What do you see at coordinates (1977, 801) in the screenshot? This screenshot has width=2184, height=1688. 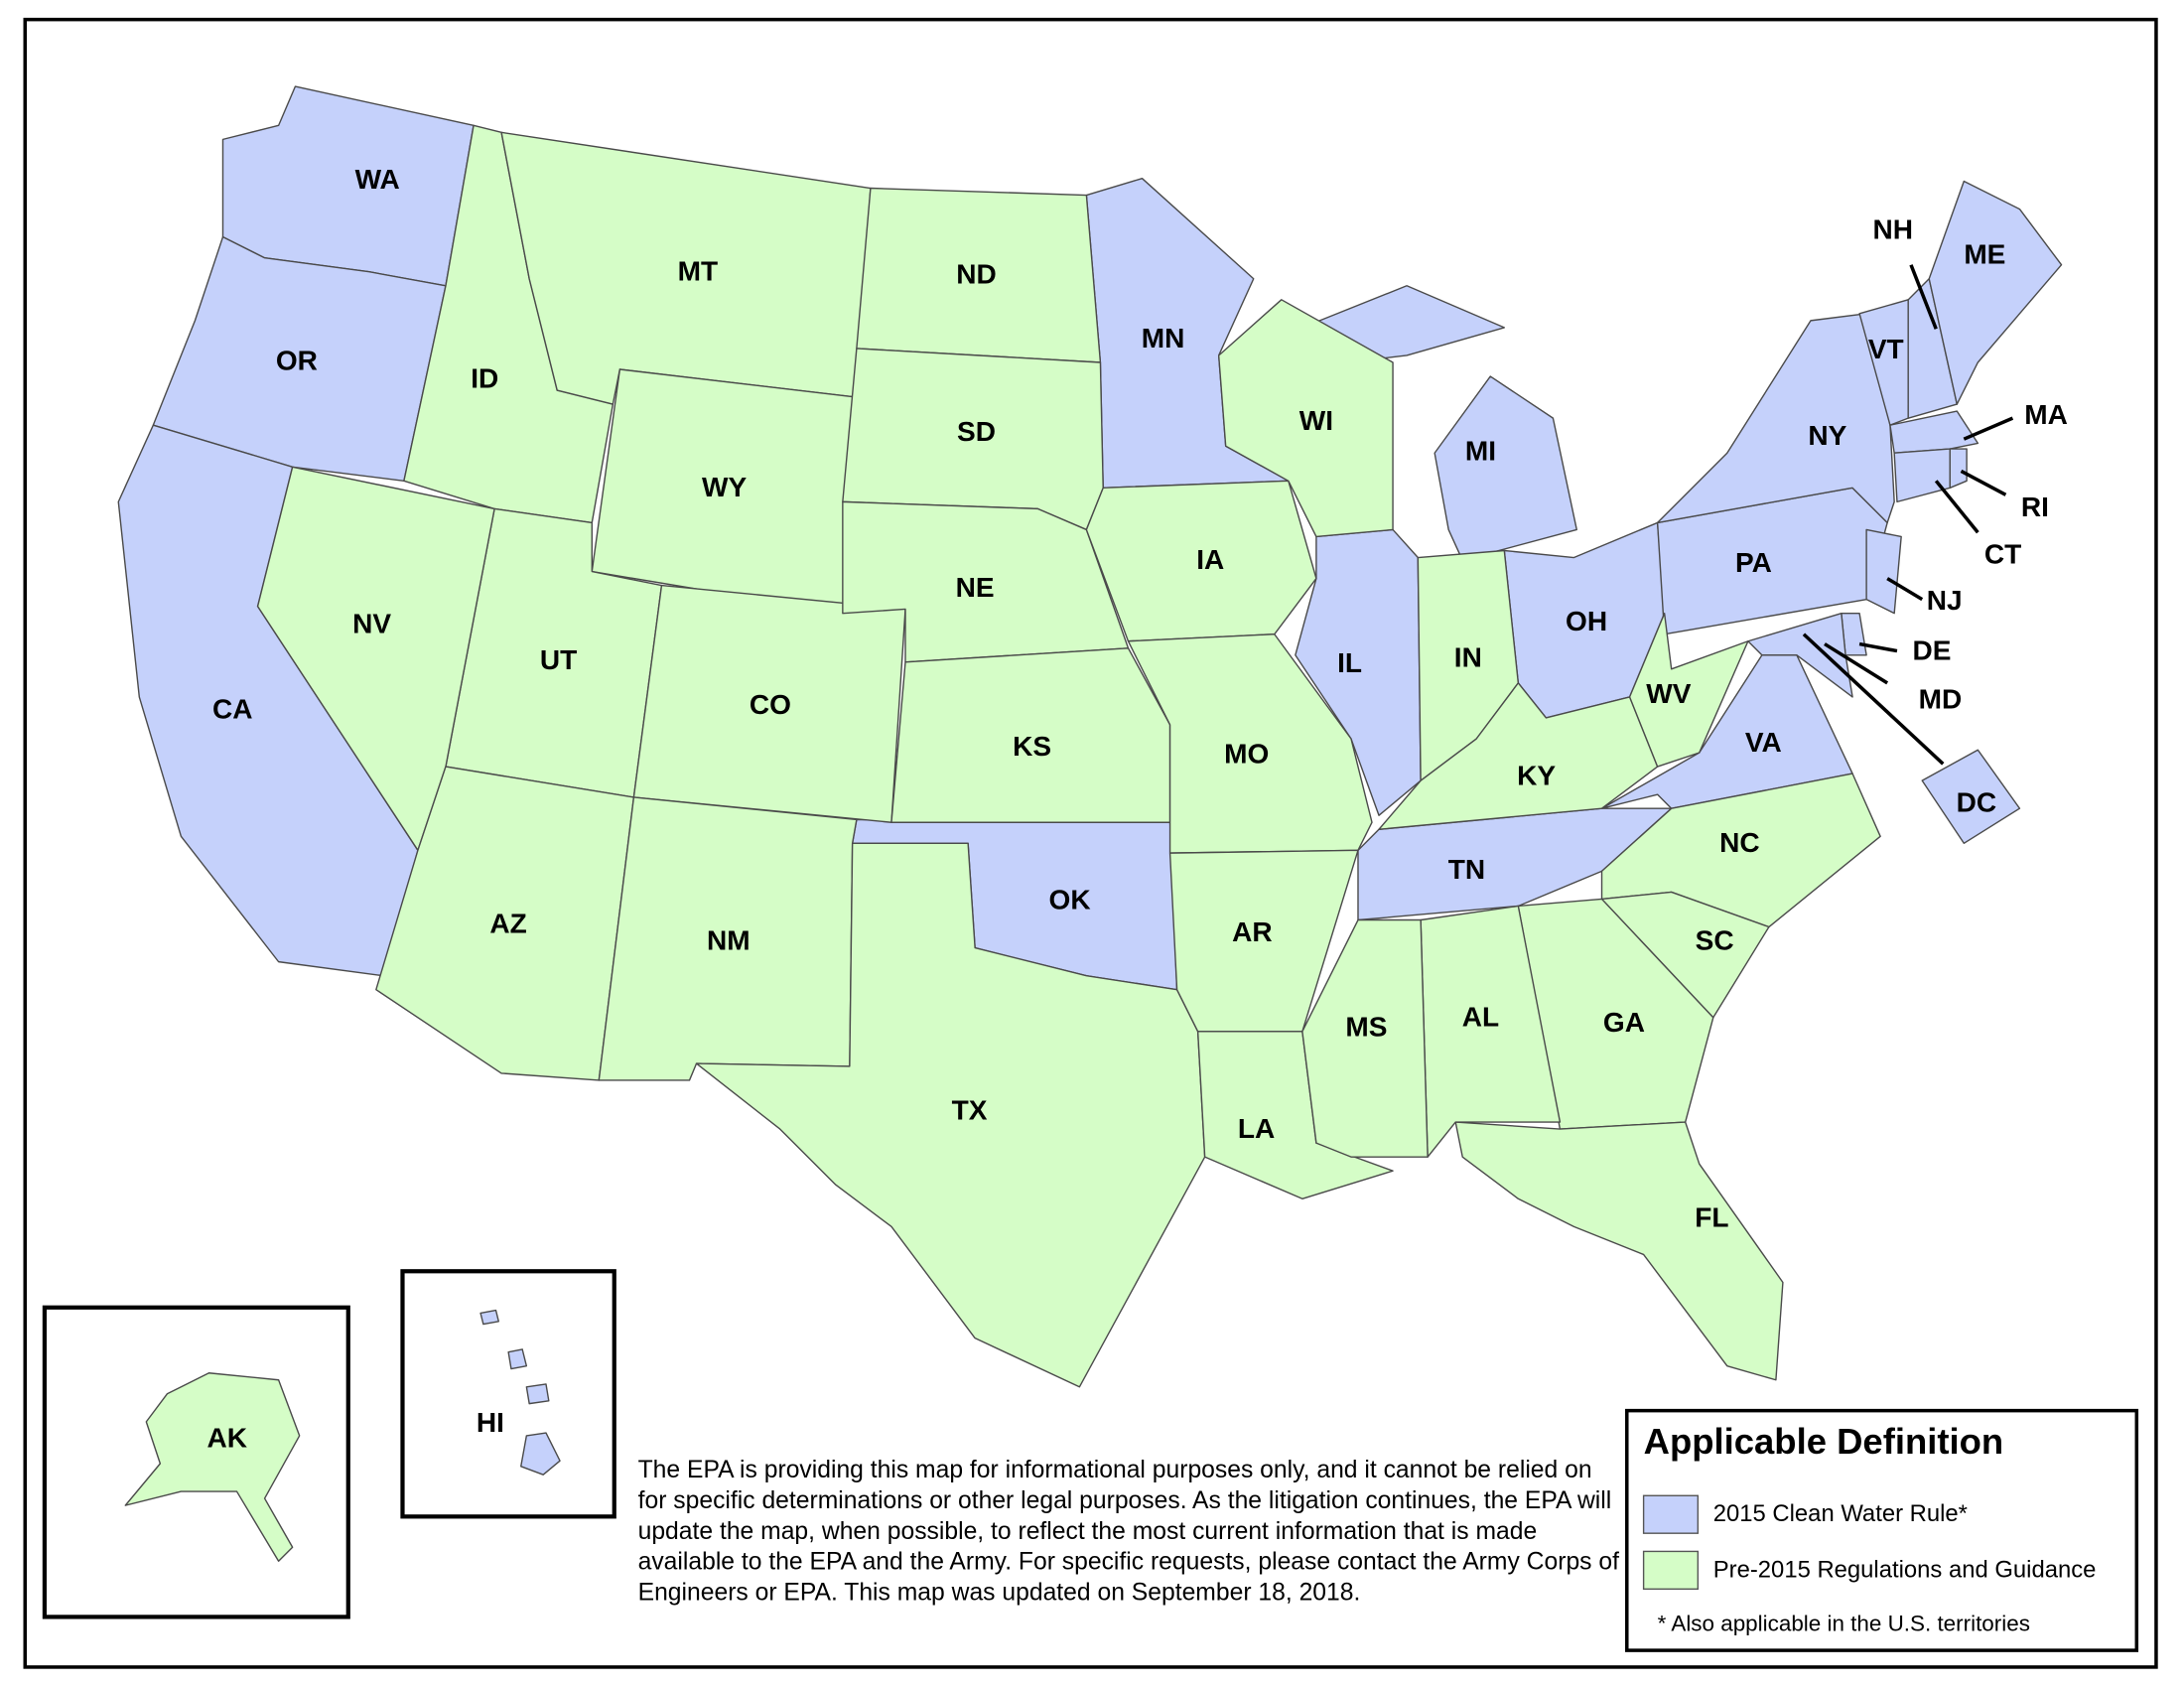 I see `state-label: DC` at bounding box center [1977, 801].